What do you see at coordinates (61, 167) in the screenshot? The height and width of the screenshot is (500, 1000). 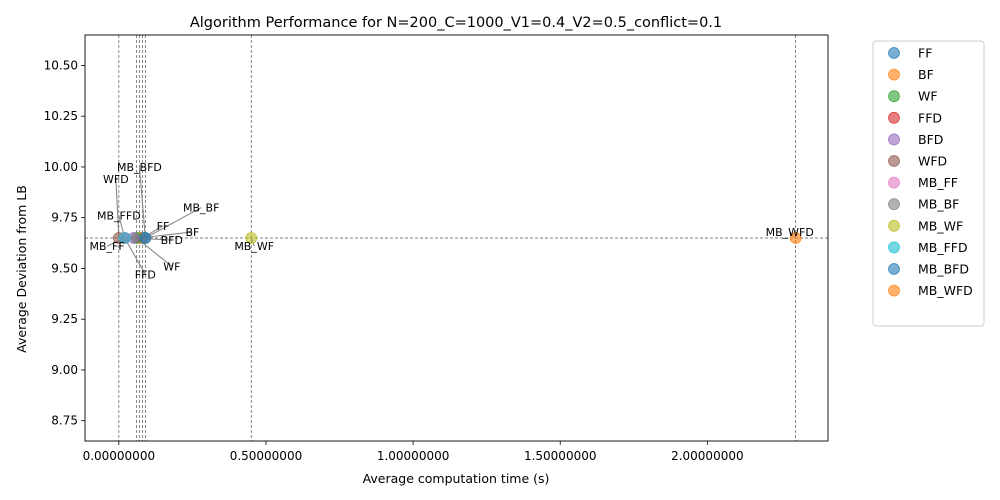 I see `y-tick-label: 10.00` at bounding box center [61, 167].